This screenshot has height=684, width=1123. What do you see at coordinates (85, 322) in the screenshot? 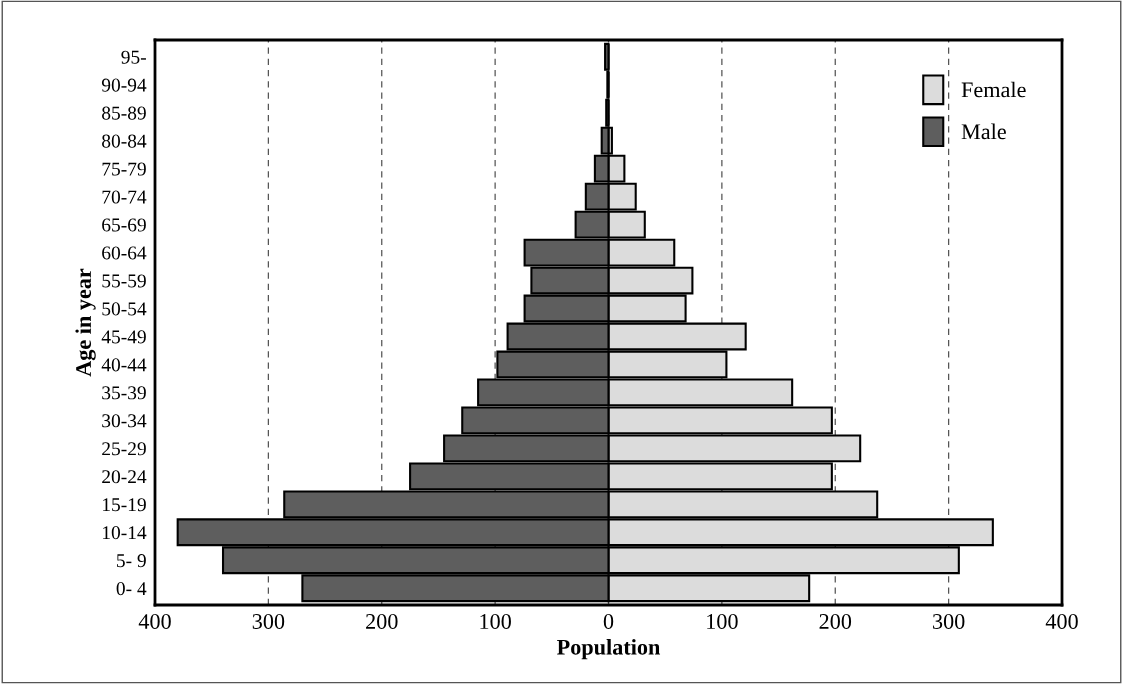
I see `y-axis-title: Age in year` at bounding box center [85, 322].